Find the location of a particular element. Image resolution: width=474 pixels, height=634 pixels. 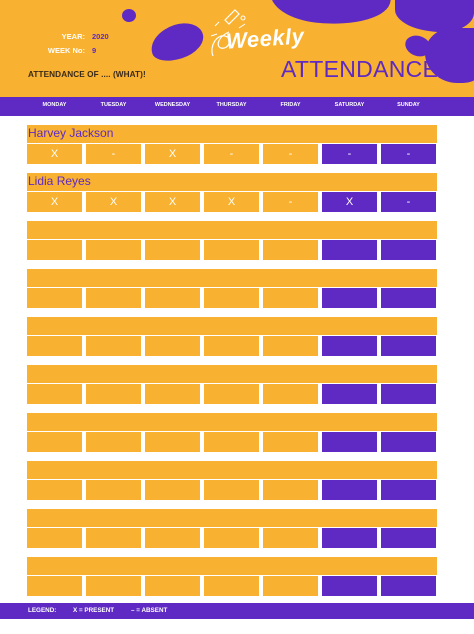

legend-label: LEGEND: is located at coordinates (42, 610).